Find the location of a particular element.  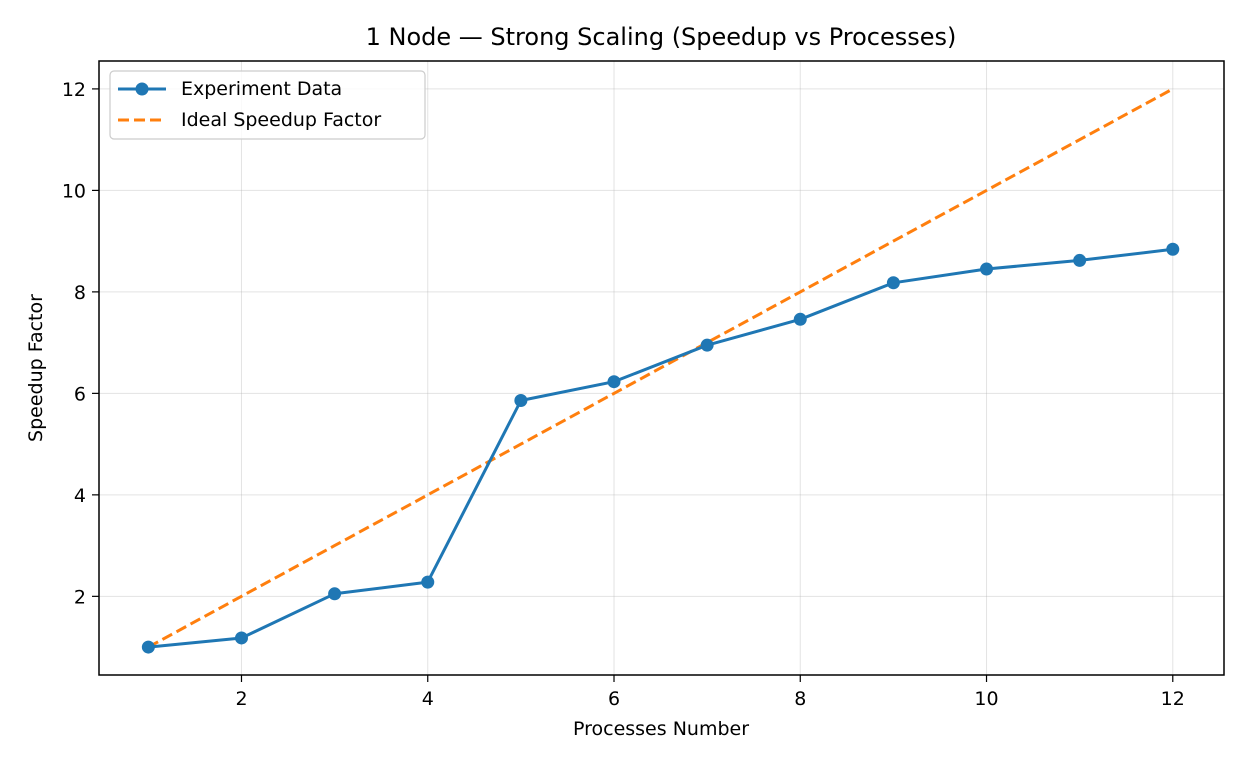

legend-marker-experiment is located at coordinates (142, 89).